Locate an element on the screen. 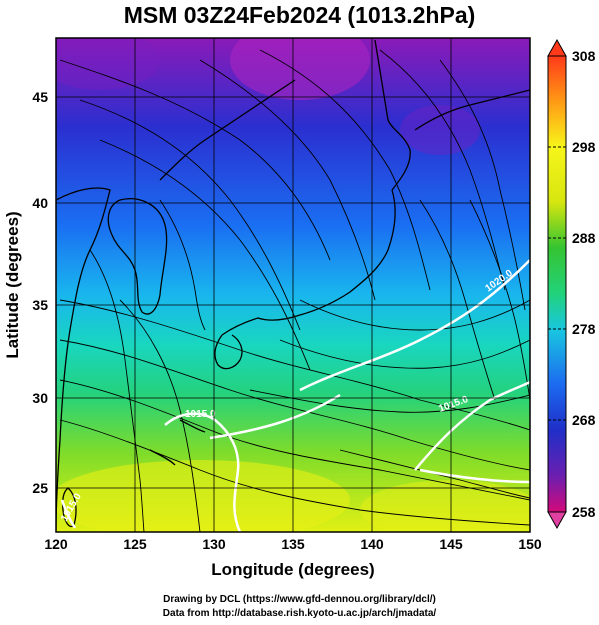  x-tick-label: 140 is located at coordinates (372, 544).